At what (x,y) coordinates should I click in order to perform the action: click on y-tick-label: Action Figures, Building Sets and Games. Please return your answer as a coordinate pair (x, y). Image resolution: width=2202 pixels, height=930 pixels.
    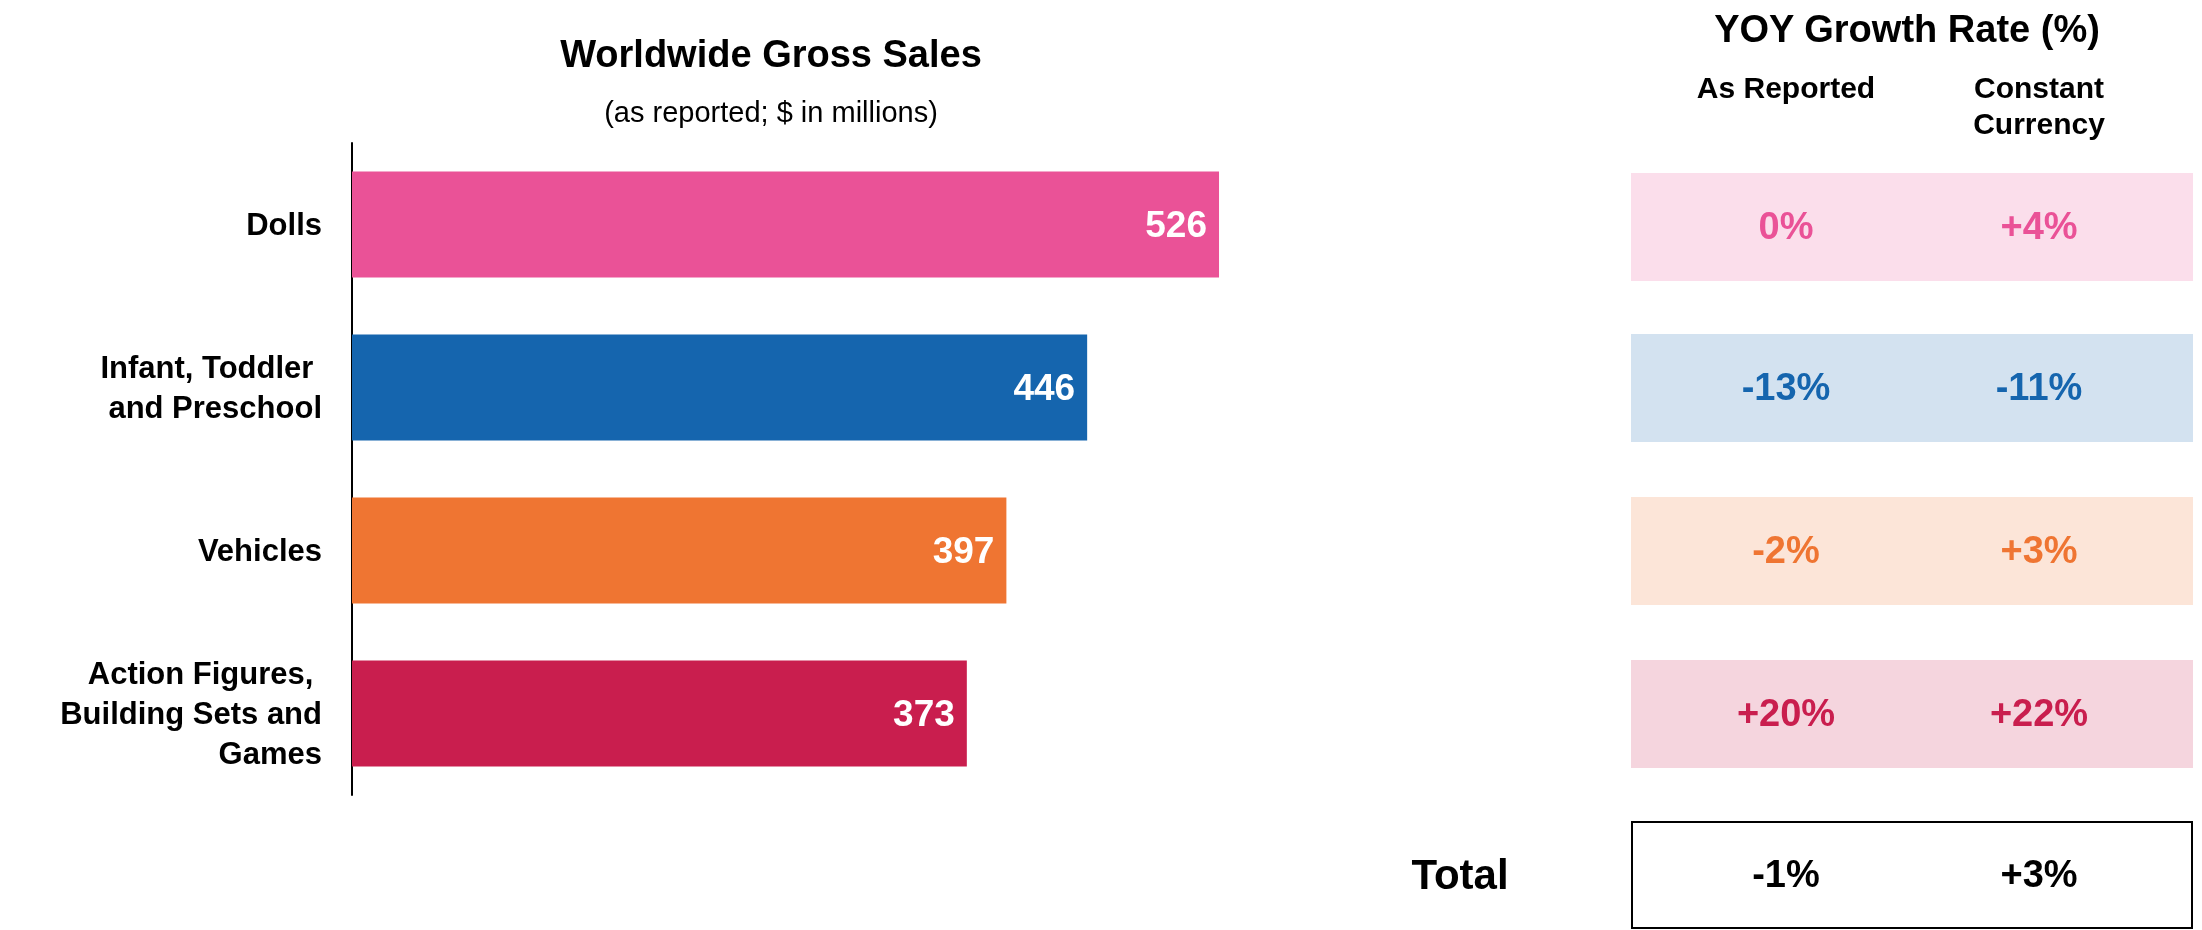
    Looking at the image, I should click on (191, 713).